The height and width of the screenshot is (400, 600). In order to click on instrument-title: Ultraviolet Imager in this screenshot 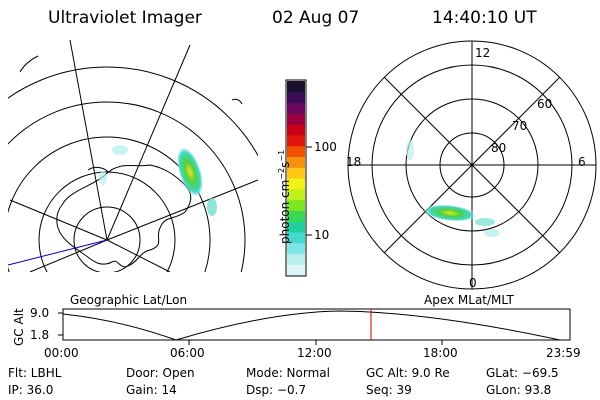, I will do `click(125, 18)`.